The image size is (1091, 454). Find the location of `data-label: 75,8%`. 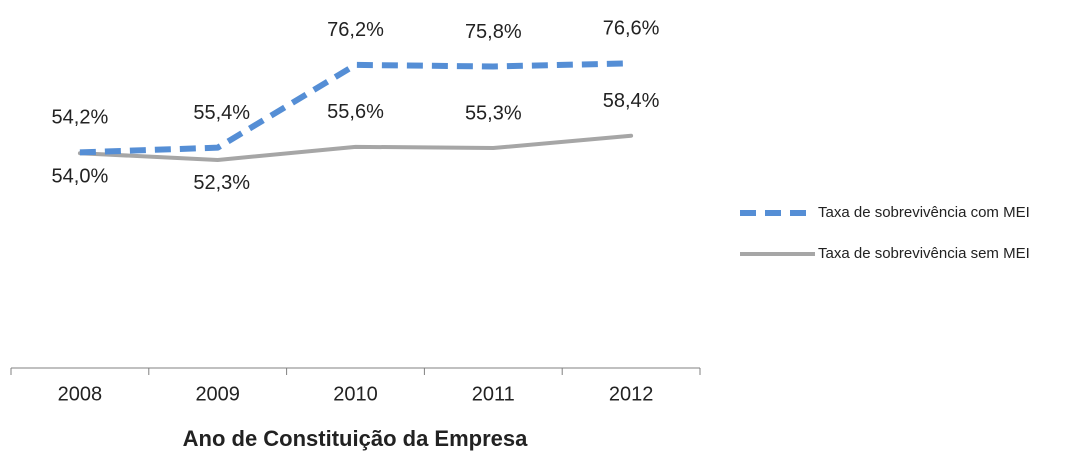

data-label: 75,8% is located at coordinates (493, 32).